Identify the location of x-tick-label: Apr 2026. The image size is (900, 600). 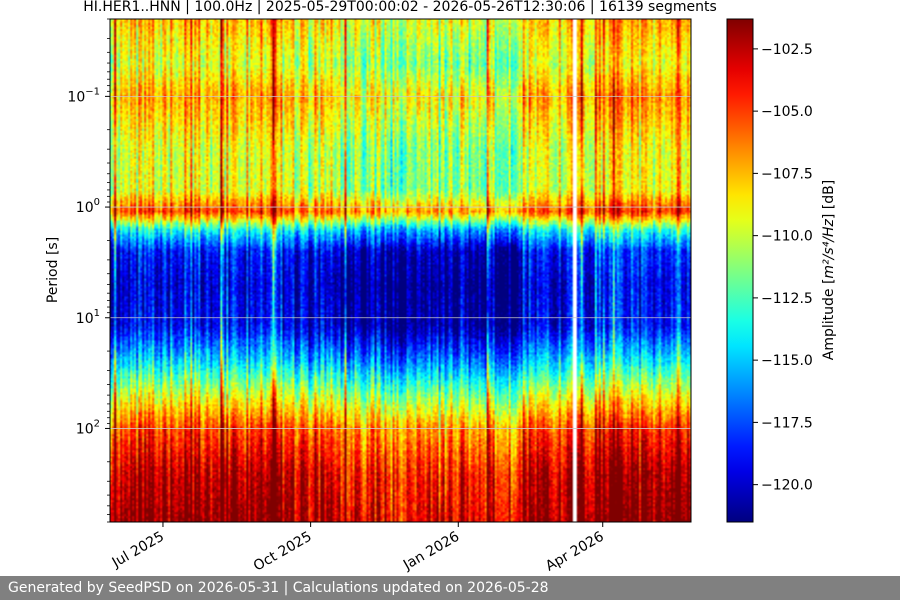
(575, 552).